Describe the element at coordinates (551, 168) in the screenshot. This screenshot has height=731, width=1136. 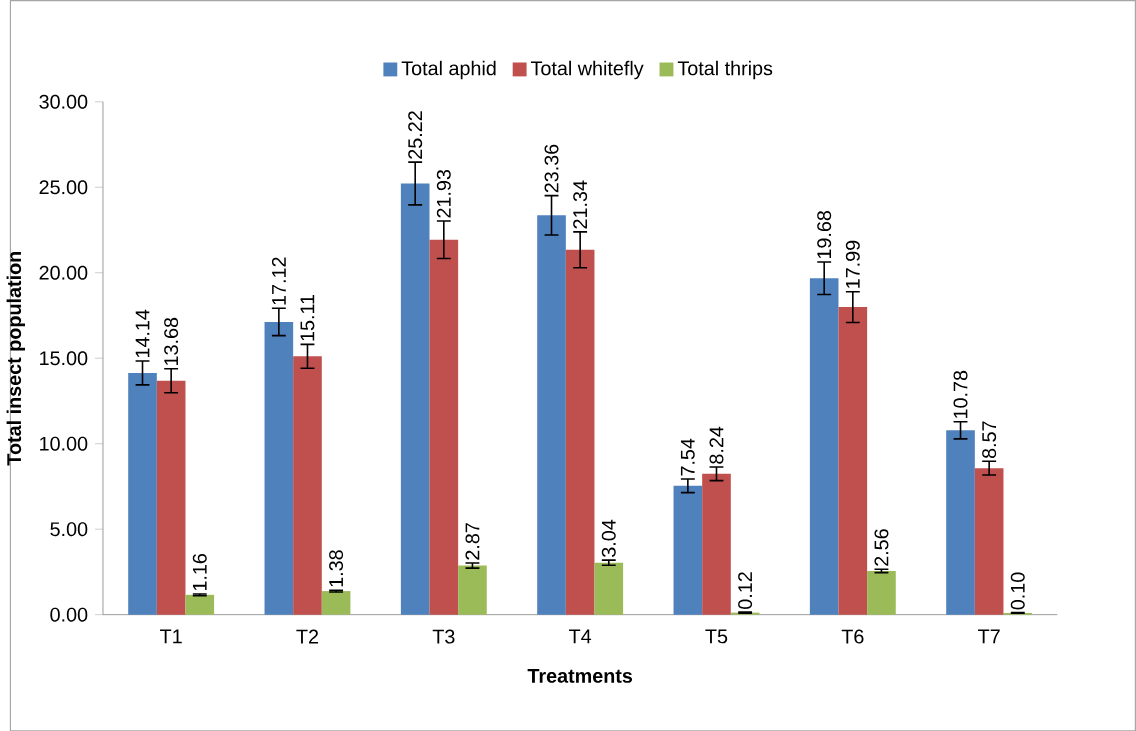
I see `data-label: 23.36` at that location.